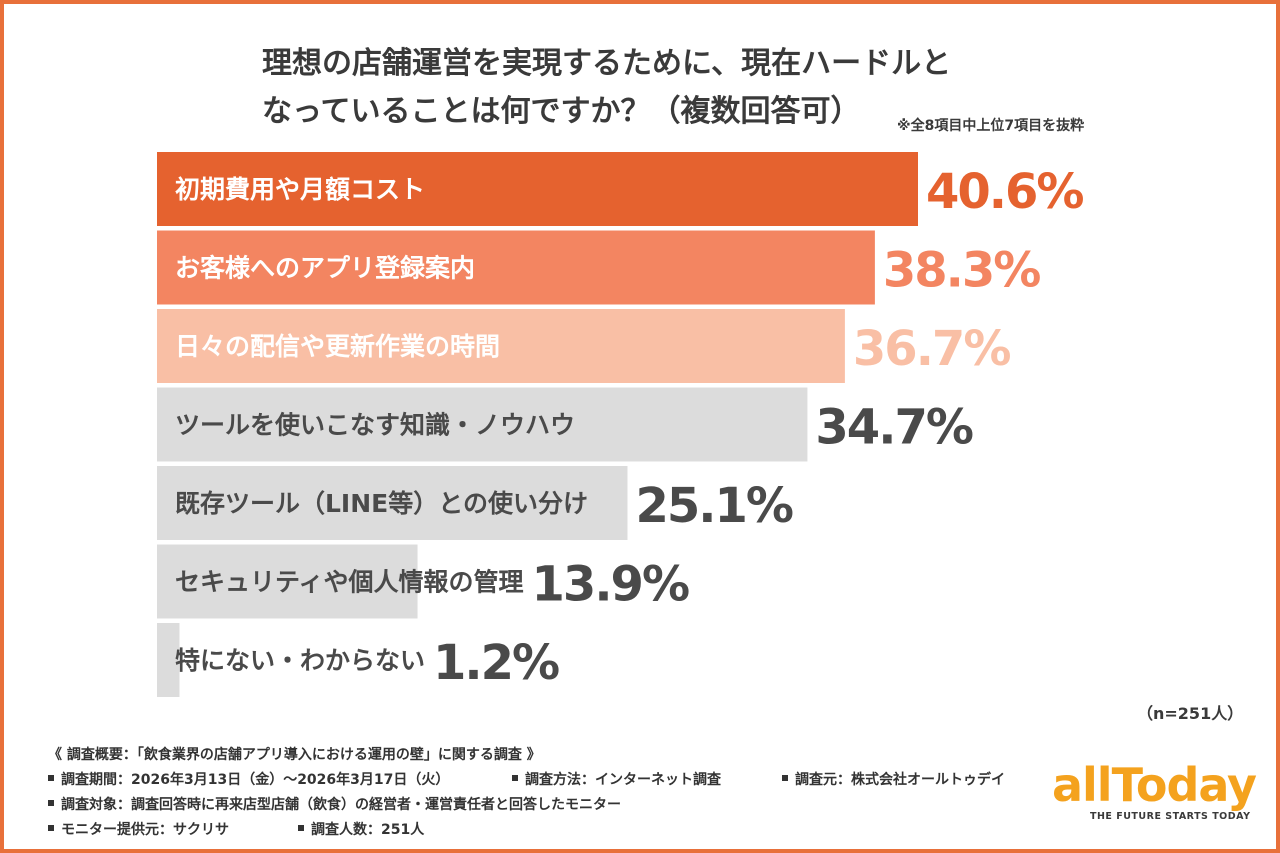  Describe the element at coordinates (294, 755) in the screenshot. I see `survey-heading: 《 調査概要：「飲食業界の店舗アプリ導入における運用の壁」に関する調査 》` at that location.